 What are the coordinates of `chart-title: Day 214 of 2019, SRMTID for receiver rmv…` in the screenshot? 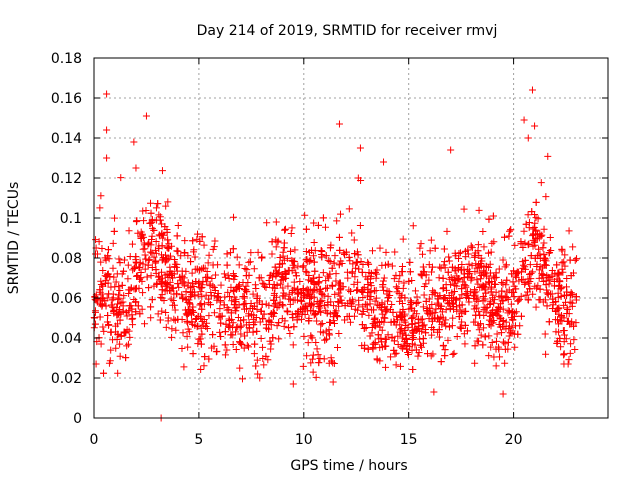 It's located at (347, 31).